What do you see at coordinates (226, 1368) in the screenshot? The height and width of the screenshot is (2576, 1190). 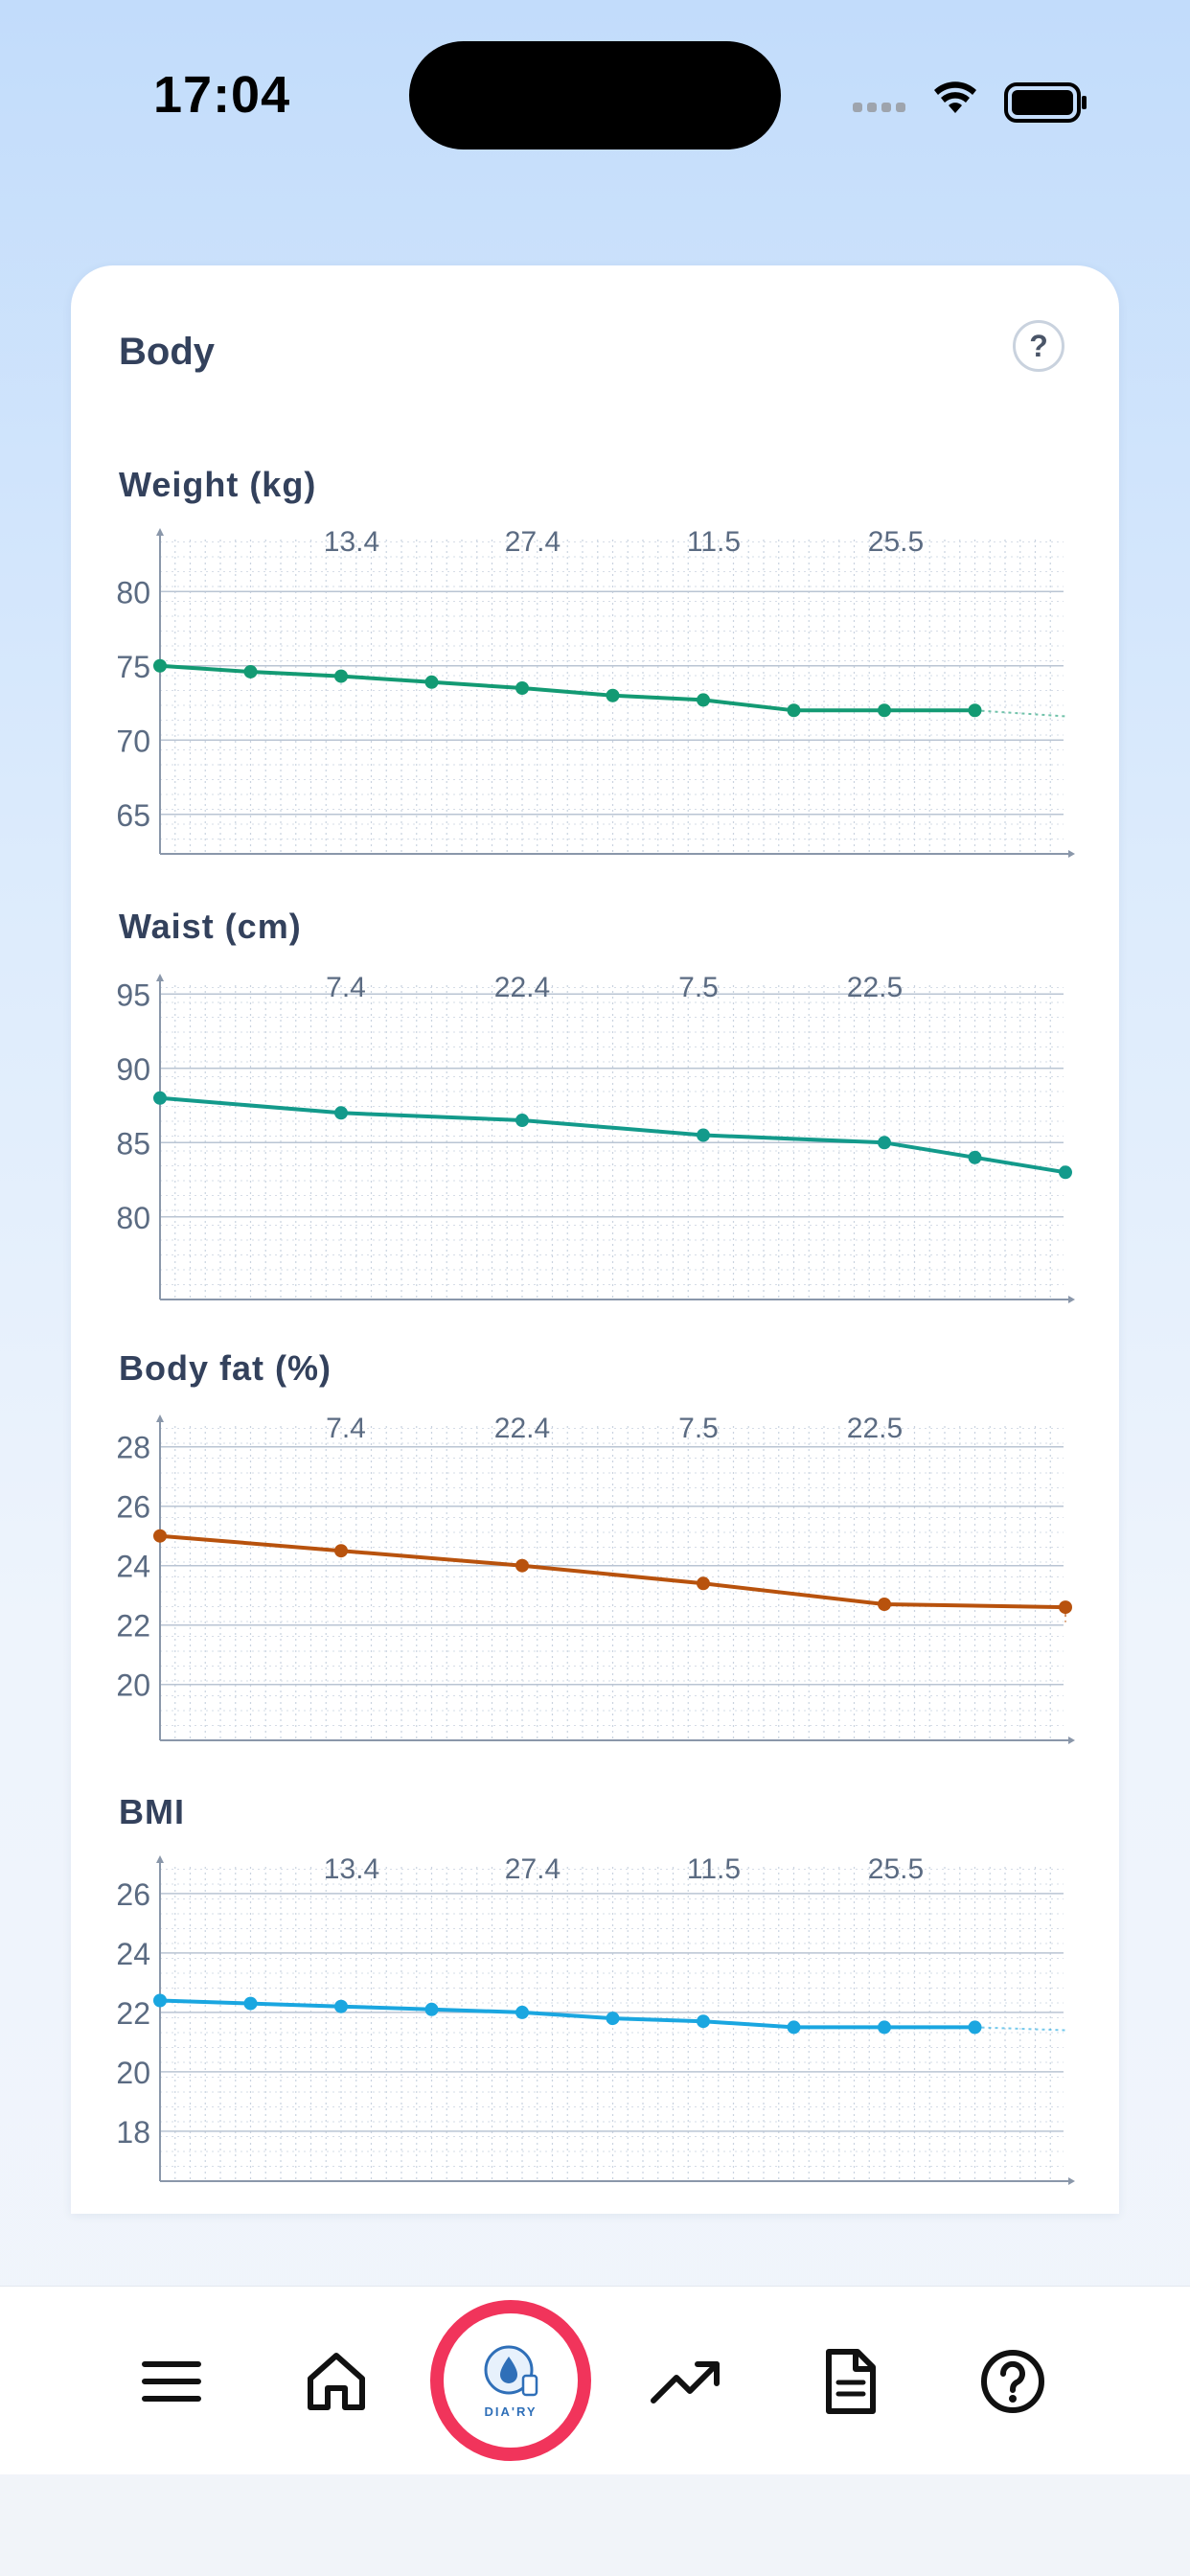 I see `chart-title: Body fat (%)` at bounding box center [226, 1368].